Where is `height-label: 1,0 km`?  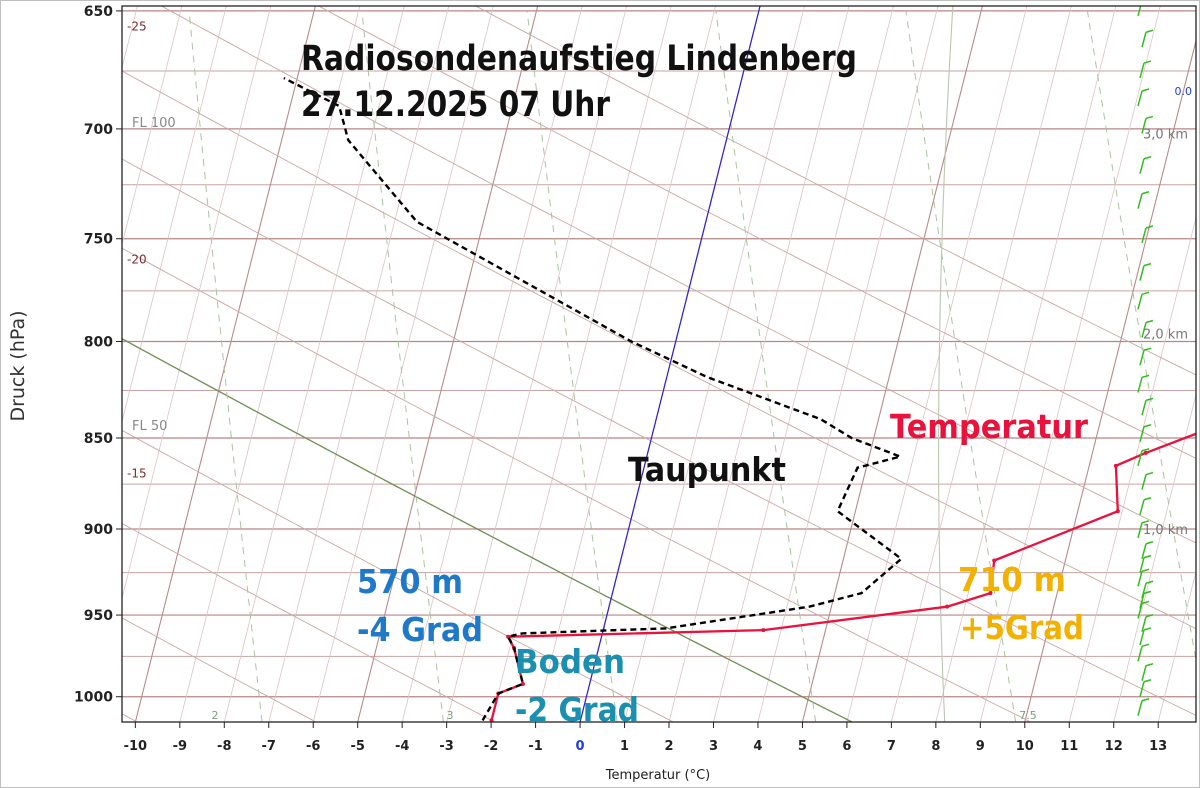
height-label: 1,0 km is located at coordinates (1165, 530).